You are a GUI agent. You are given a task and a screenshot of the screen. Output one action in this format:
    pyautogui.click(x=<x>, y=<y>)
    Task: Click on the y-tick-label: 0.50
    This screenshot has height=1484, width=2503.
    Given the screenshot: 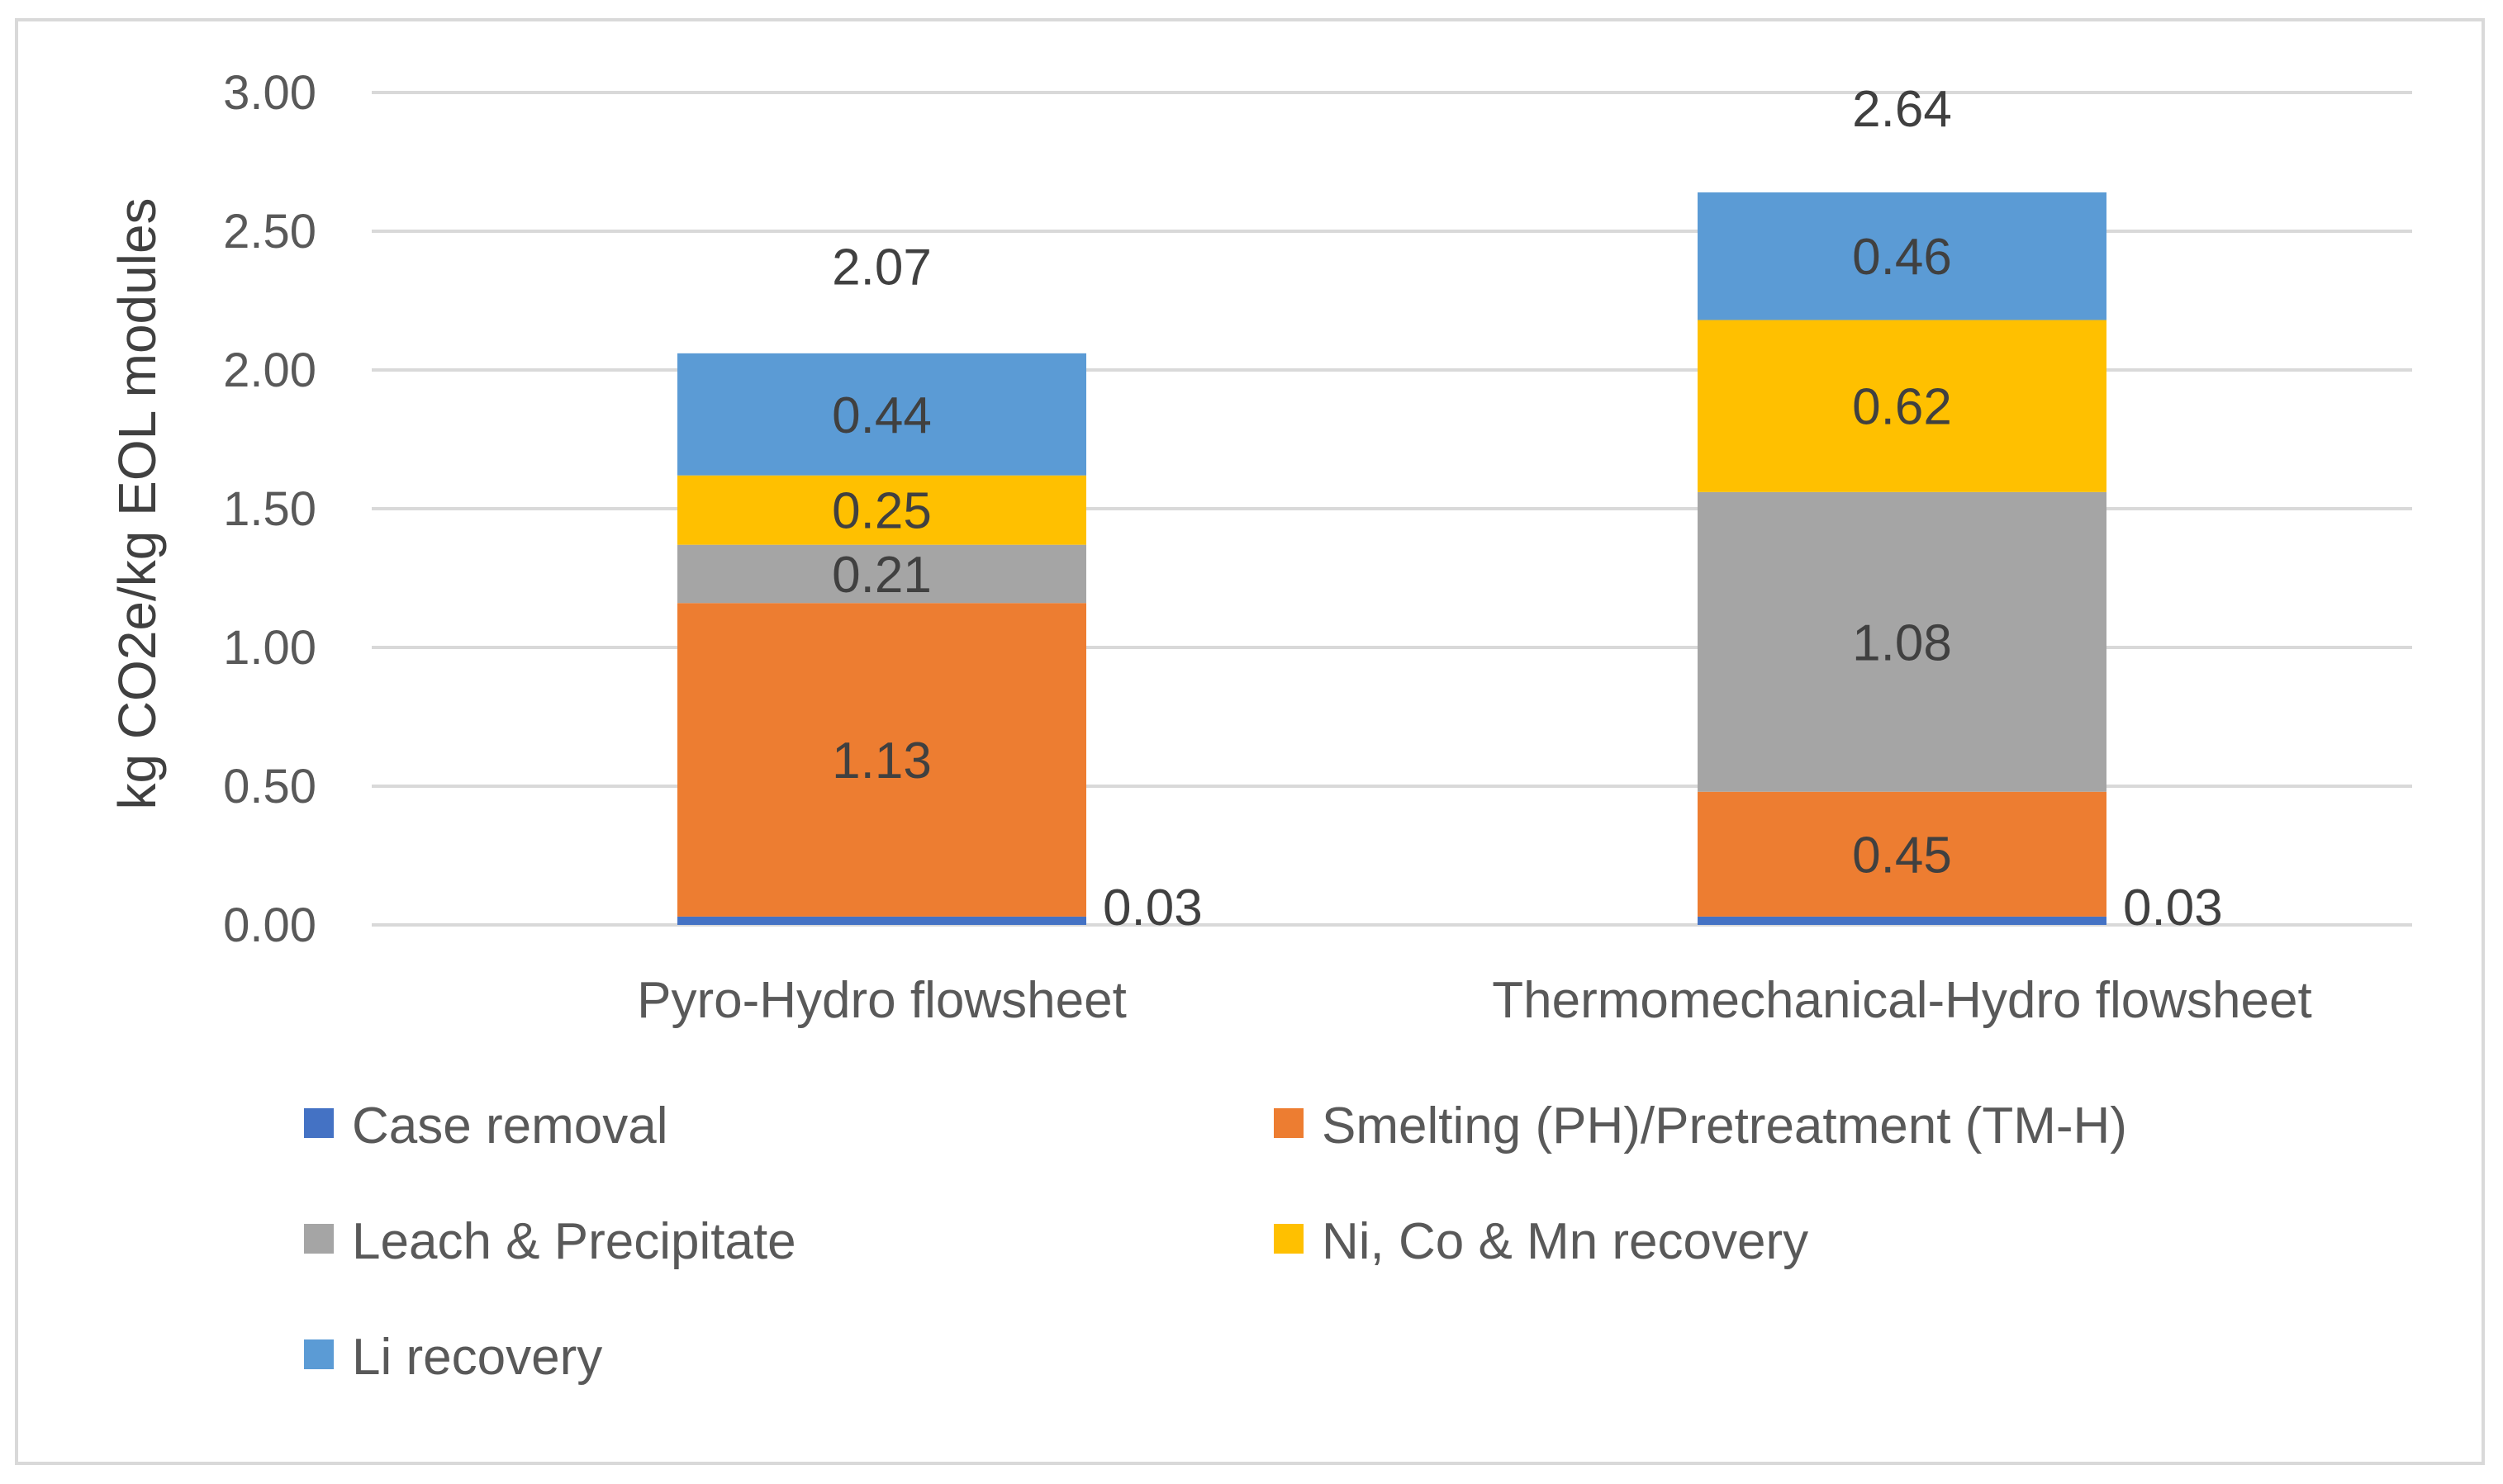 What is the action you would take?
    pyautogui.click(x=269, y=786)
    